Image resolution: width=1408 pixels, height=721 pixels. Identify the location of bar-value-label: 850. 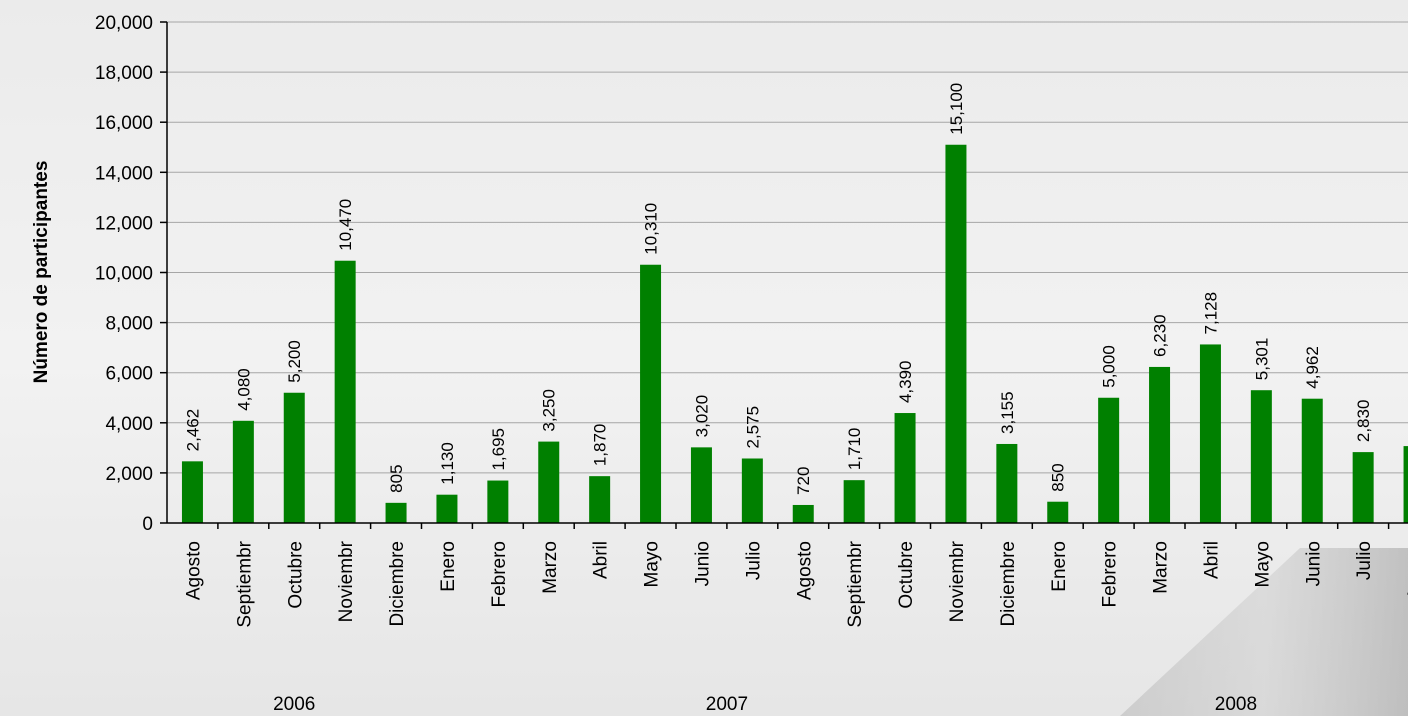
(1058, 477).